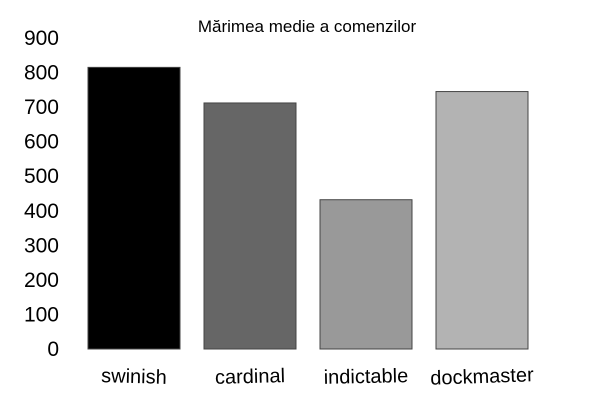  What do you see at coordinates (53, 349) in the screenshot?
I see `y-tick-label: 0` at bounding box center [53, 349].